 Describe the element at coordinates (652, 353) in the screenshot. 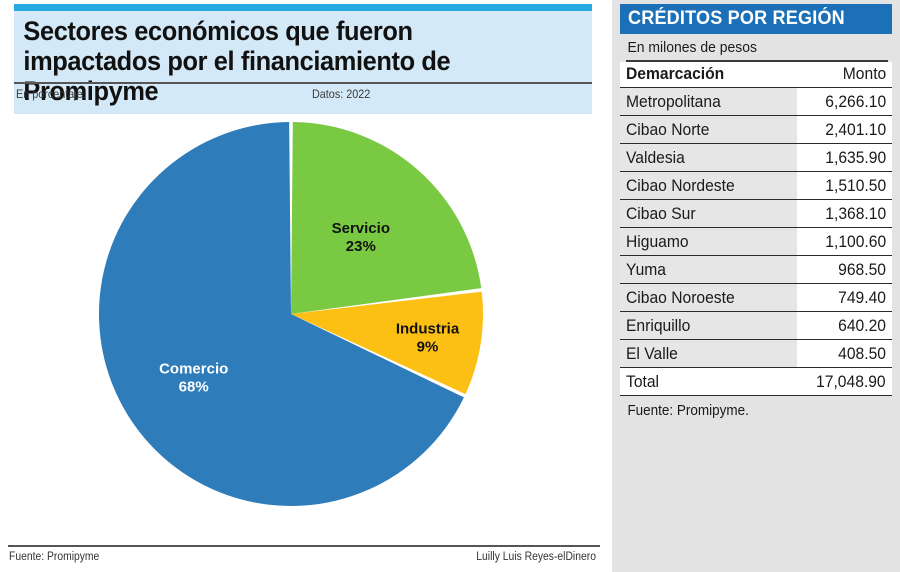

I see `row-region-name-text: El Valle` at that location.